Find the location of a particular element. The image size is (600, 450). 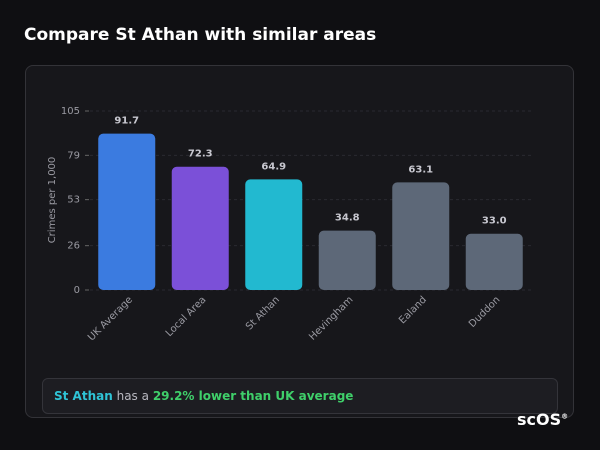

y-tick-label: 26 is located at coordinates (73, 246).